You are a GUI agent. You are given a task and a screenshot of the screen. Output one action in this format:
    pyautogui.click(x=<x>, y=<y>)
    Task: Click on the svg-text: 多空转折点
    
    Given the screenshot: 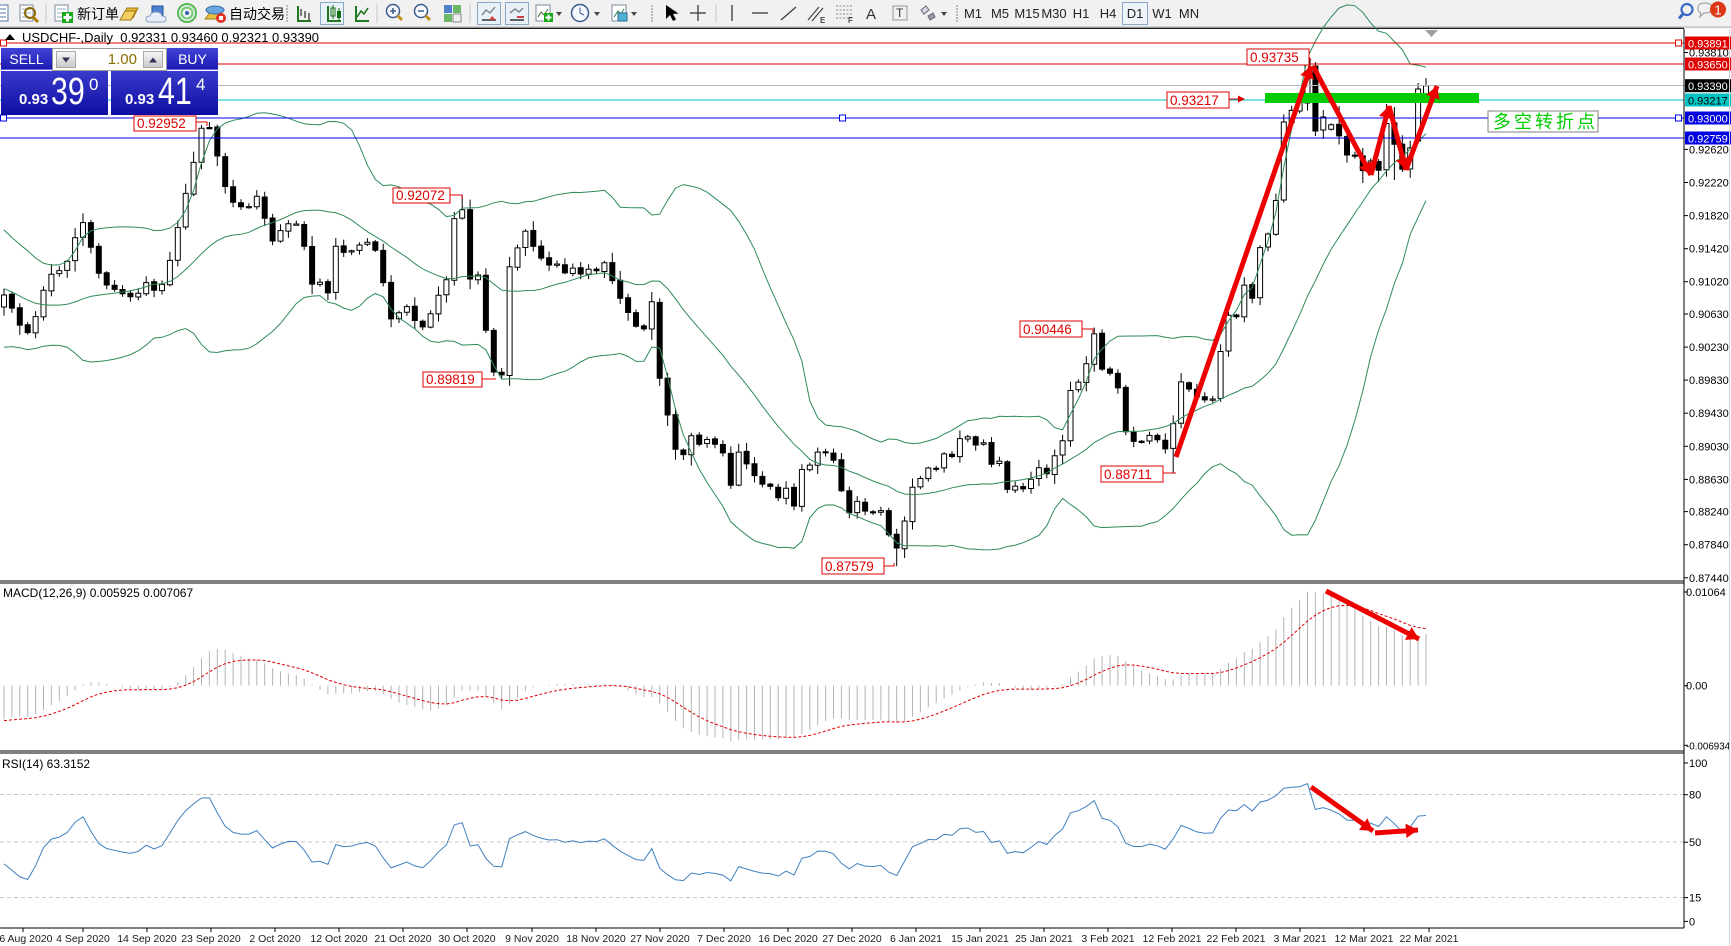 What is the action you would take?
    pyautogui.click(x=1545, y=122)
    